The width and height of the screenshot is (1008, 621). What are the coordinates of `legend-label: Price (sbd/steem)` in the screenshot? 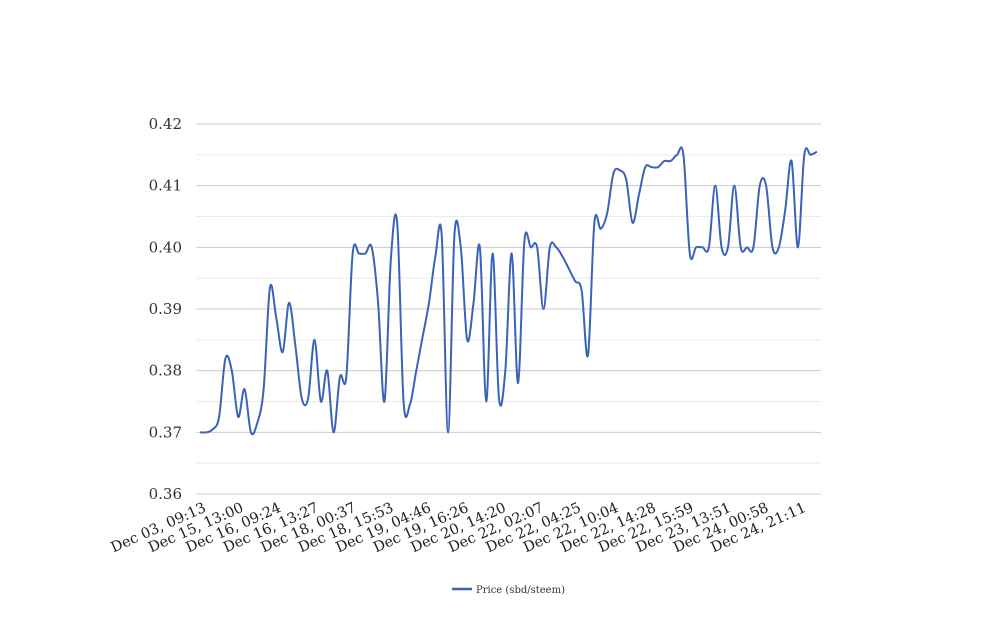 It's located at (520, 590).